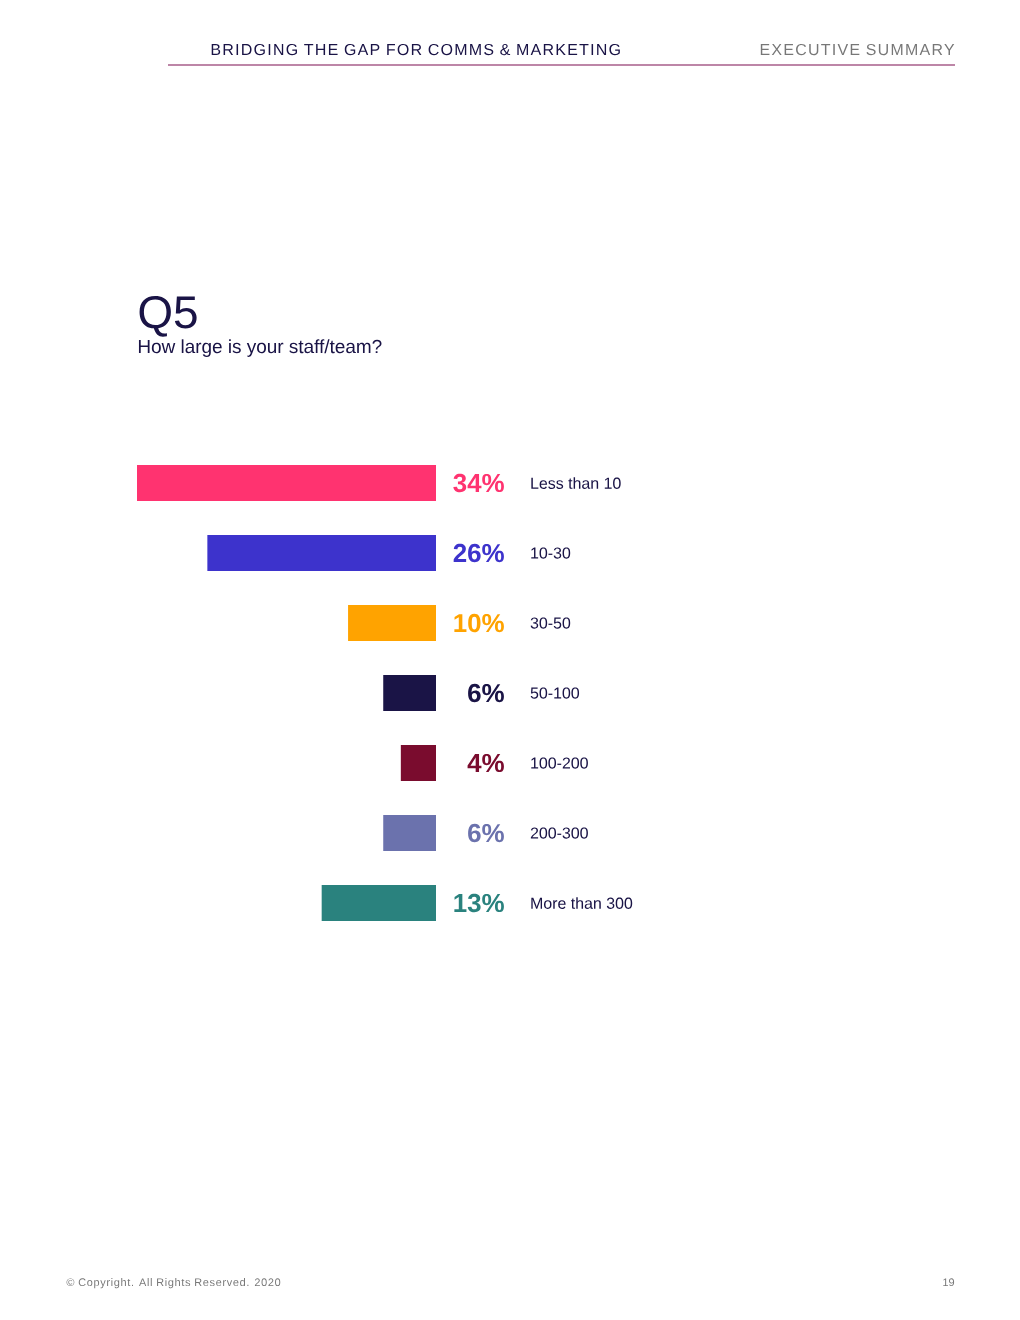 This screenshot has width=1020, height=1320. What do you see at coordinates (415, 49) in the screenshot?
I see `text: BRIDGING THE GAP FOR COMMS & MARKETING` at bounding box center [415, 49].